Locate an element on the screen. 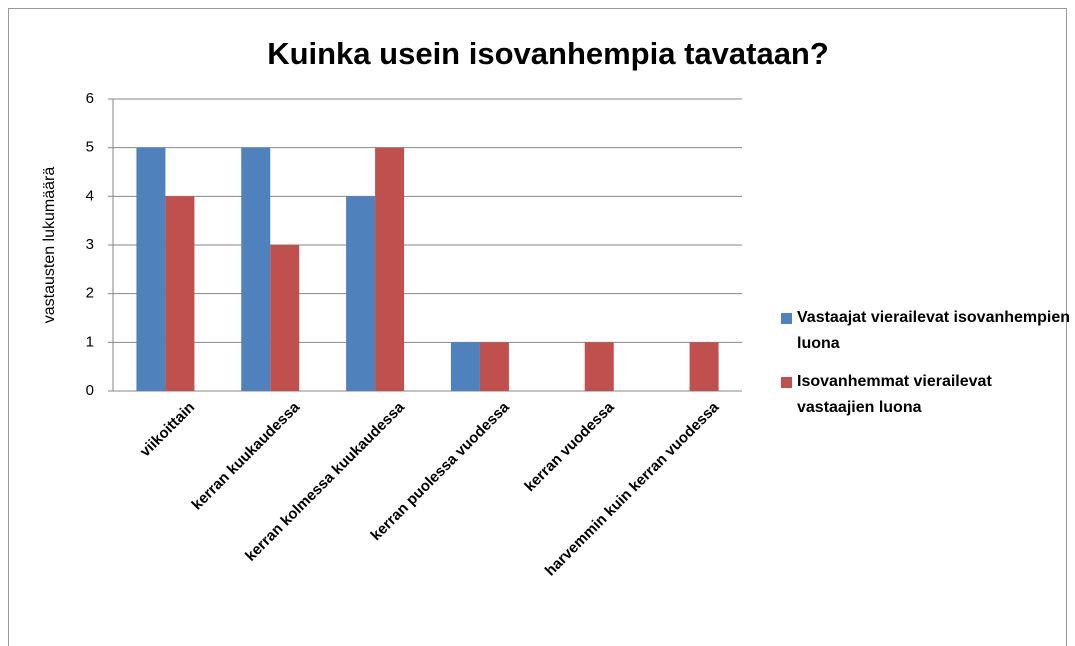  x-tick-label: harvemmin kuin kerran vuodessa is located at coordinates (632, 488).